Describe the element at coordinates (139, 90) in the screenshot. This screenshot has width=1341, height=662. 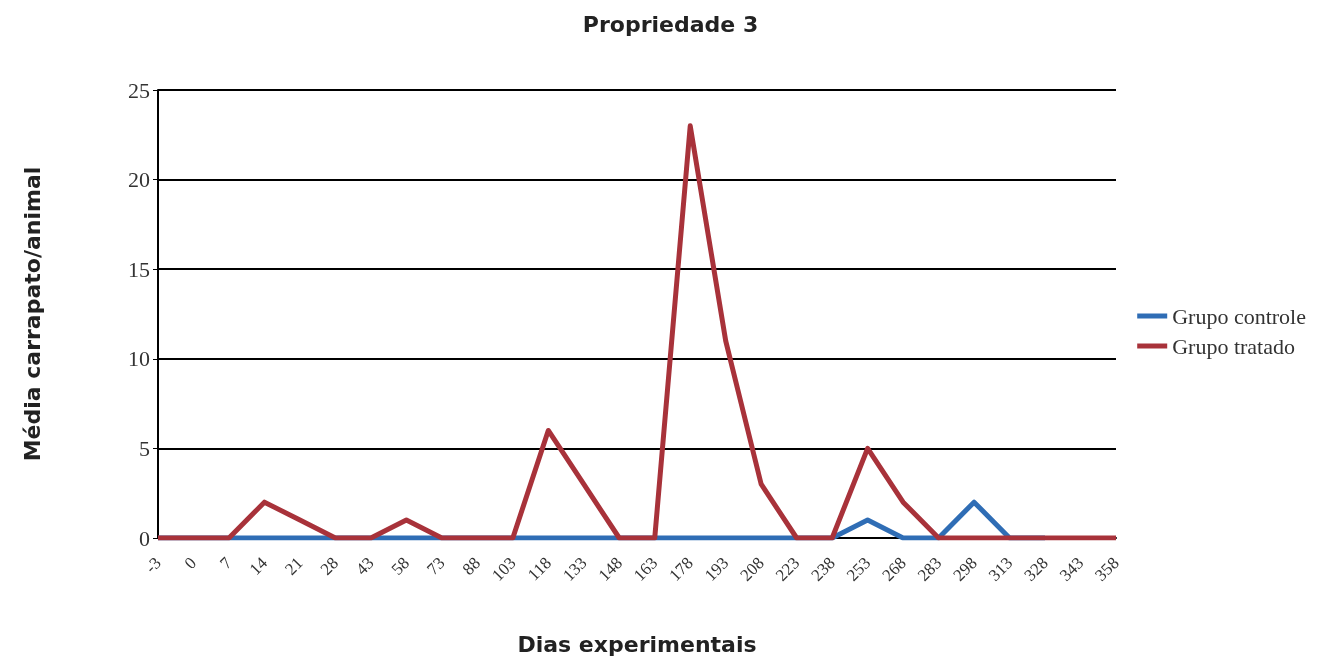
I see `y-tick-label: 25` at that location.